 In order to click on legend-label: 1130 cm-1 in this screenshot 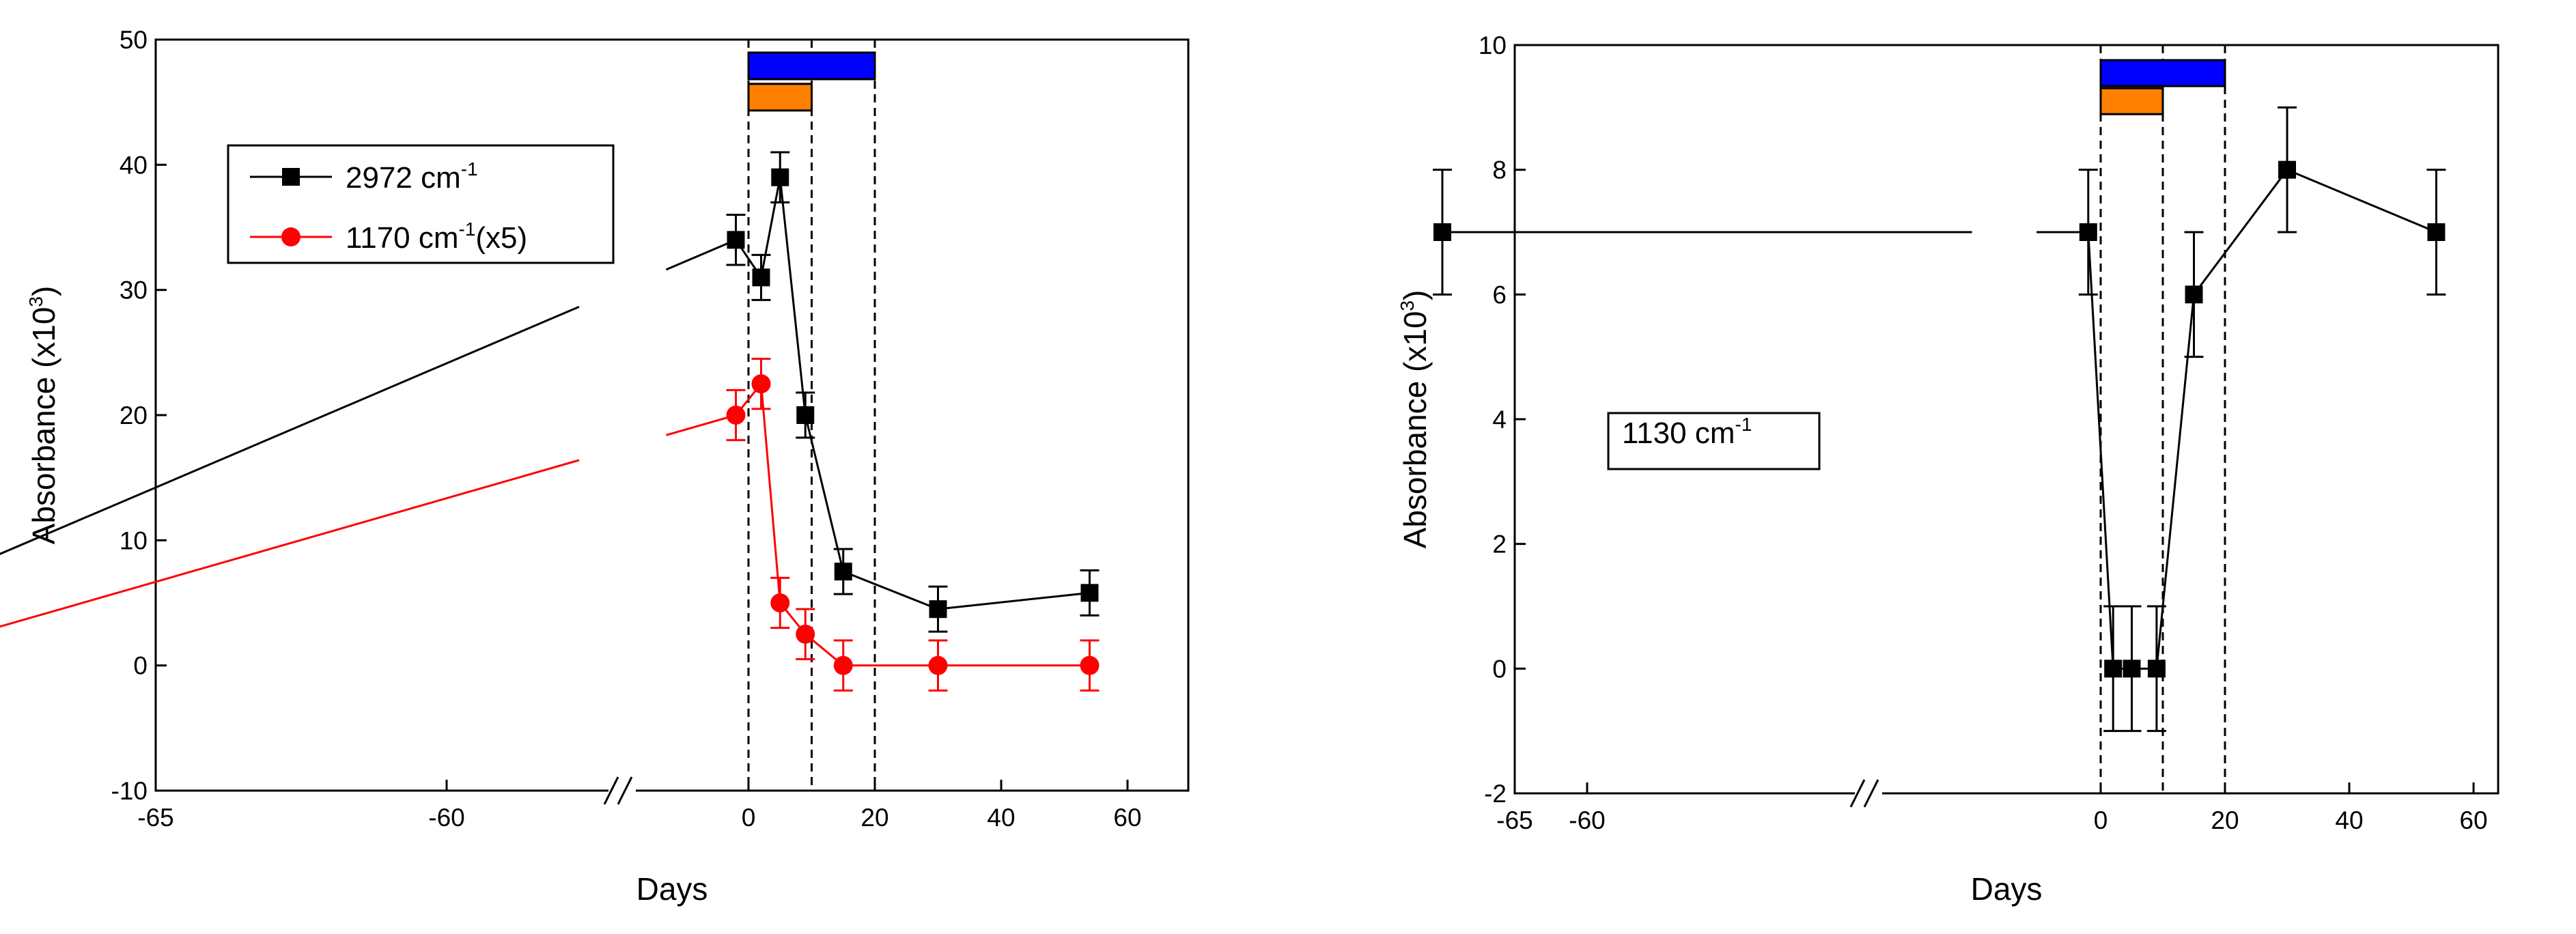, I will do `click(1687, 432)`.